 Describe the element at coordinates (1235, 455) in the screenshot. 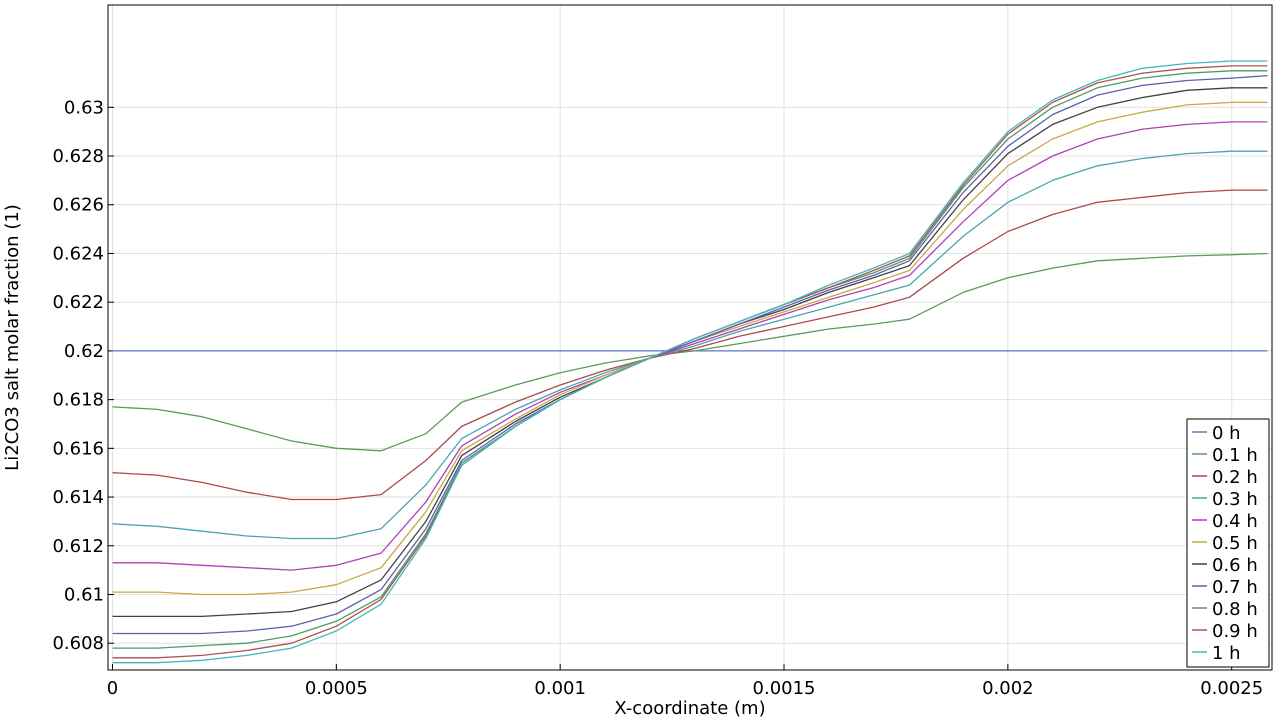

I see `legend-label: 0.1 h` at that location.